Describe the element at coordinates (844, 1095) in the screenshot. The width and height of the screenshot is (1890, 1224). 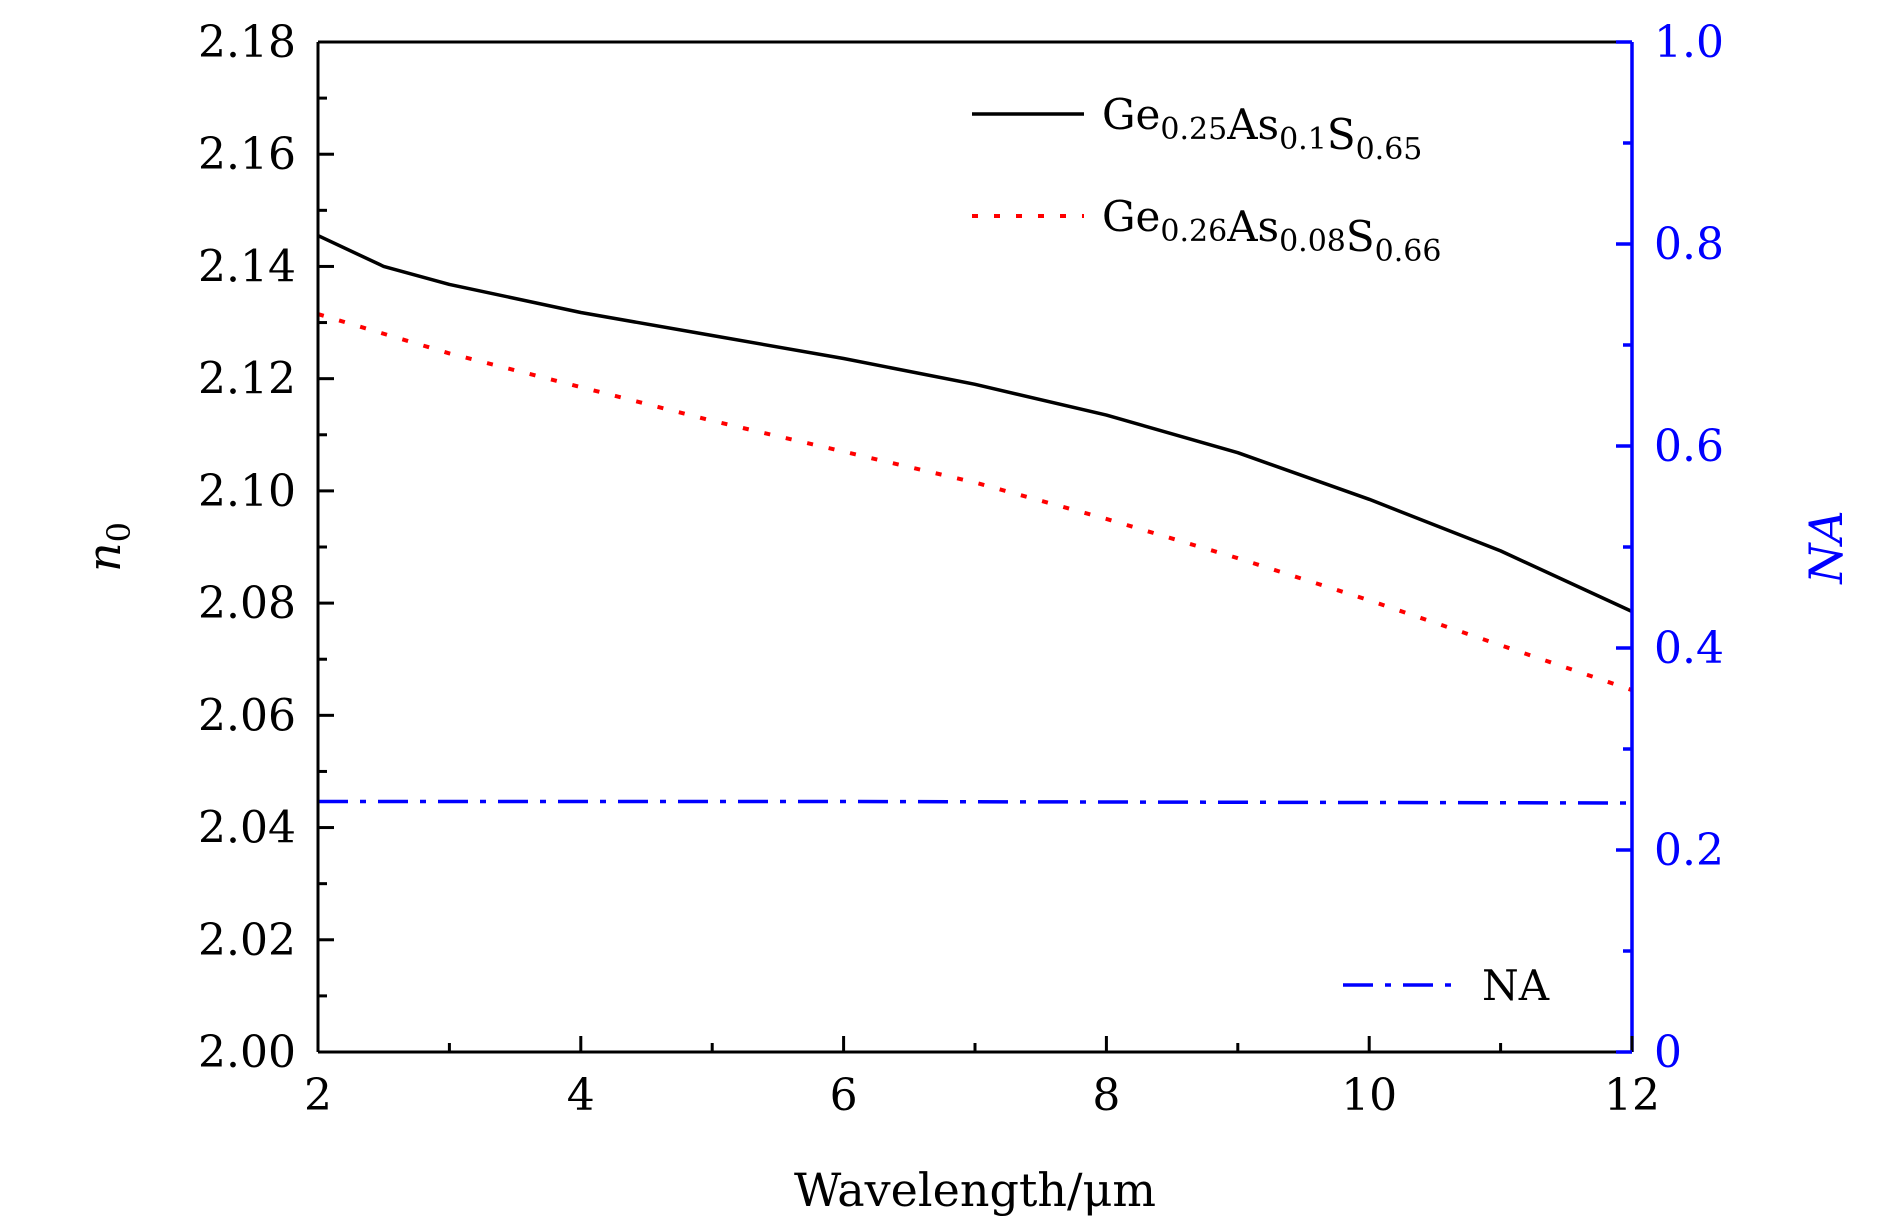
I see `x-tick-label: 6` at that location.